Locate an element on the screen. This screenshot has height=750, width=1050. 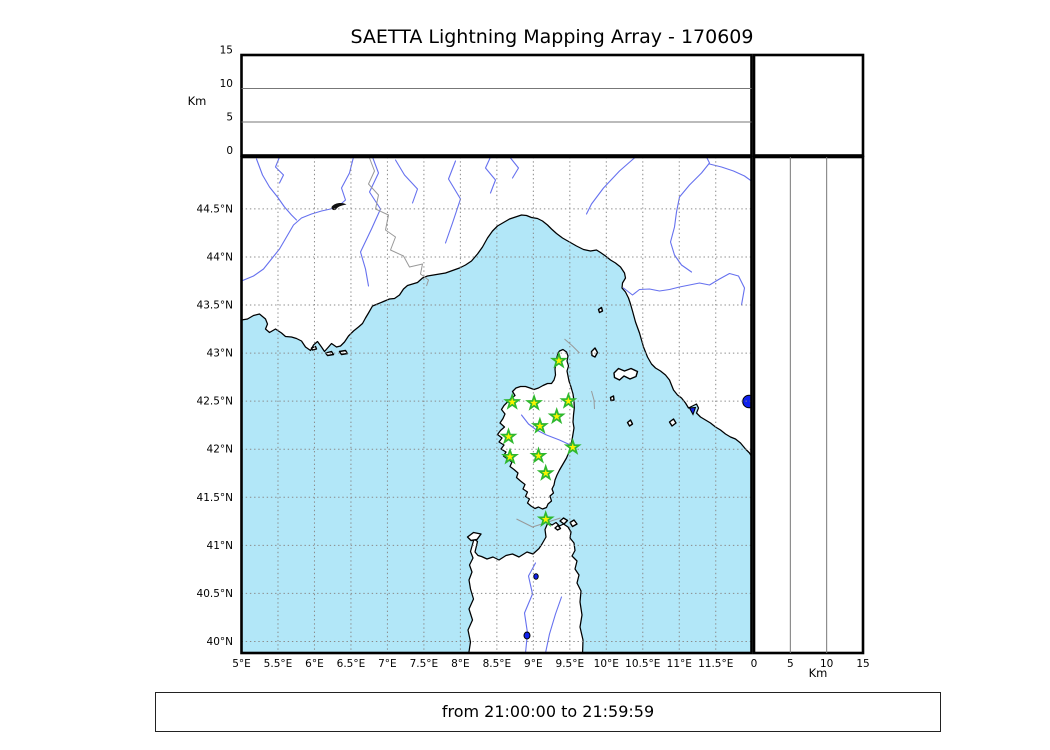
lake-coghinas is located at coordinates (527, 635).